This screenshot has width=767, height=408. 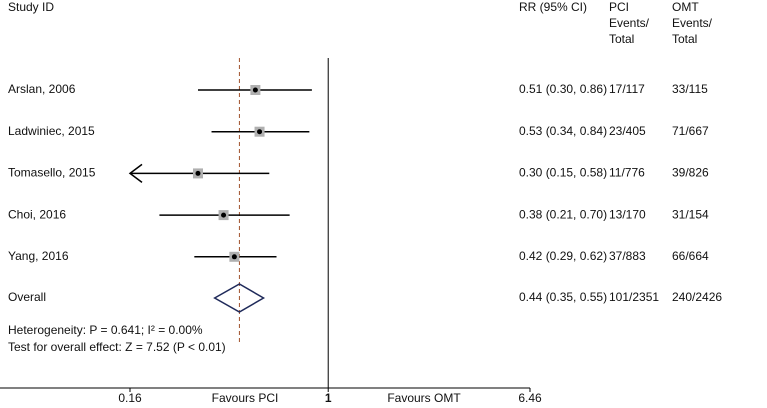 I want to click on header-pci: Total, so click(x=621, y=39).